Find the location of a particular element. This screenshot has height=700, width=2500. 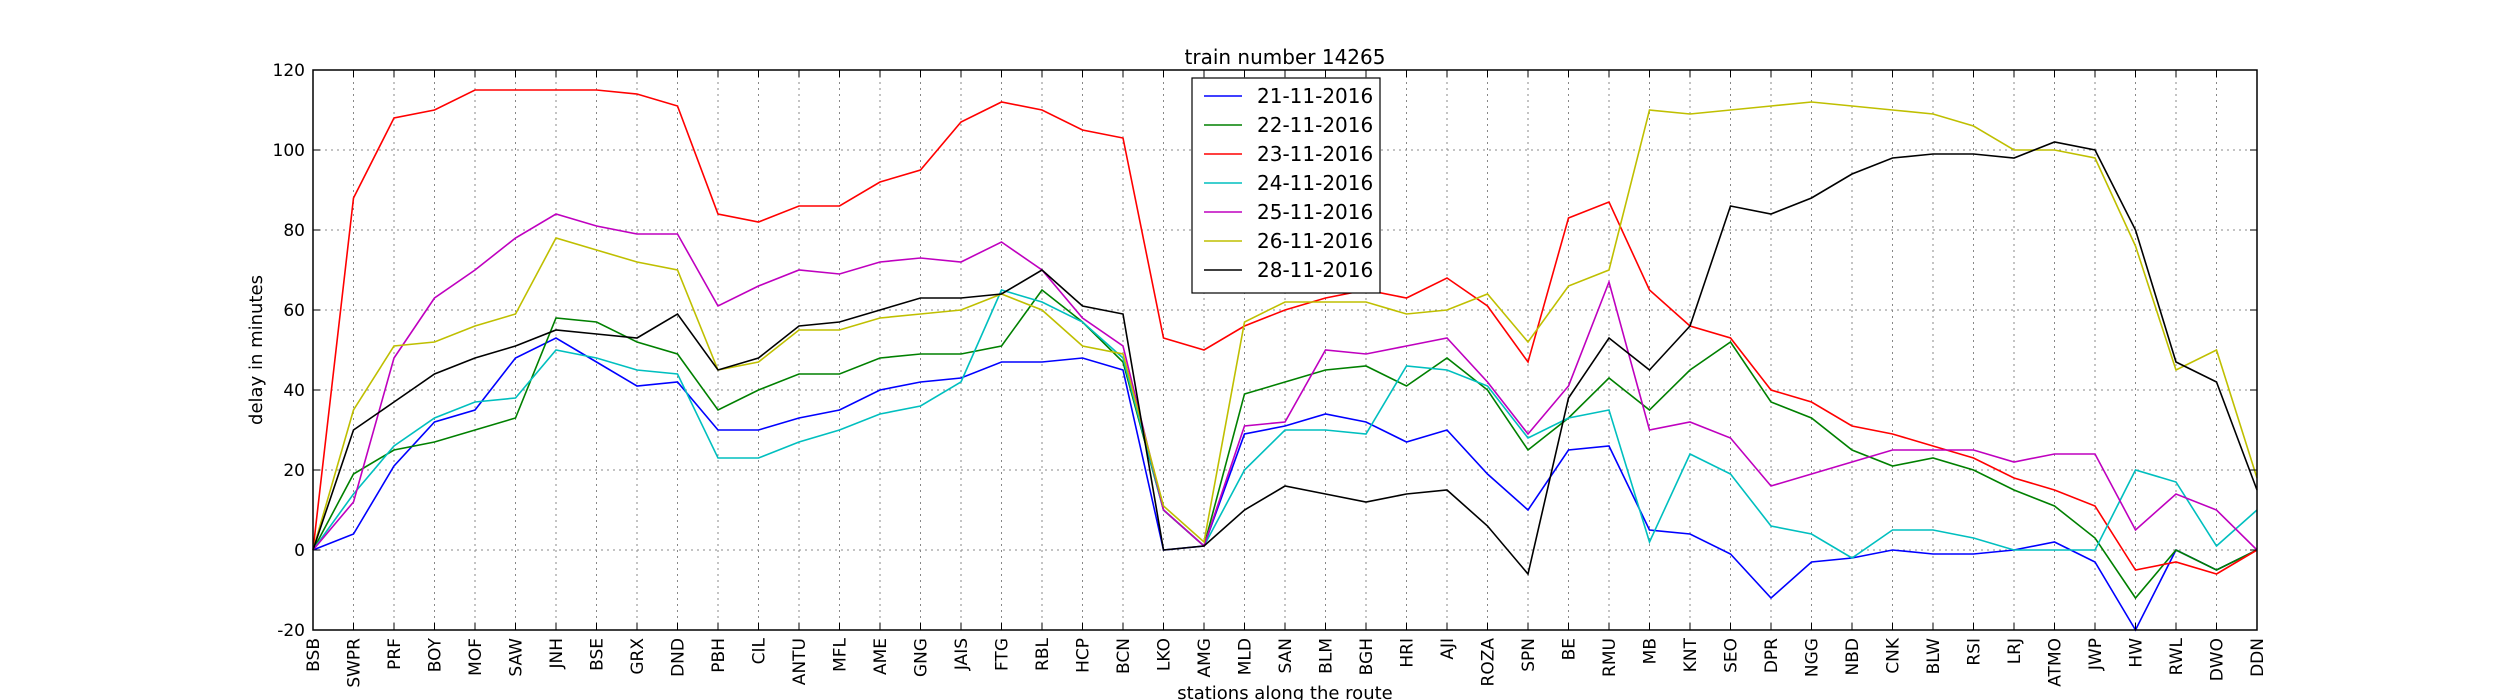

legend-entry: 26-11-2016 is located at coordinates (1315, 241).